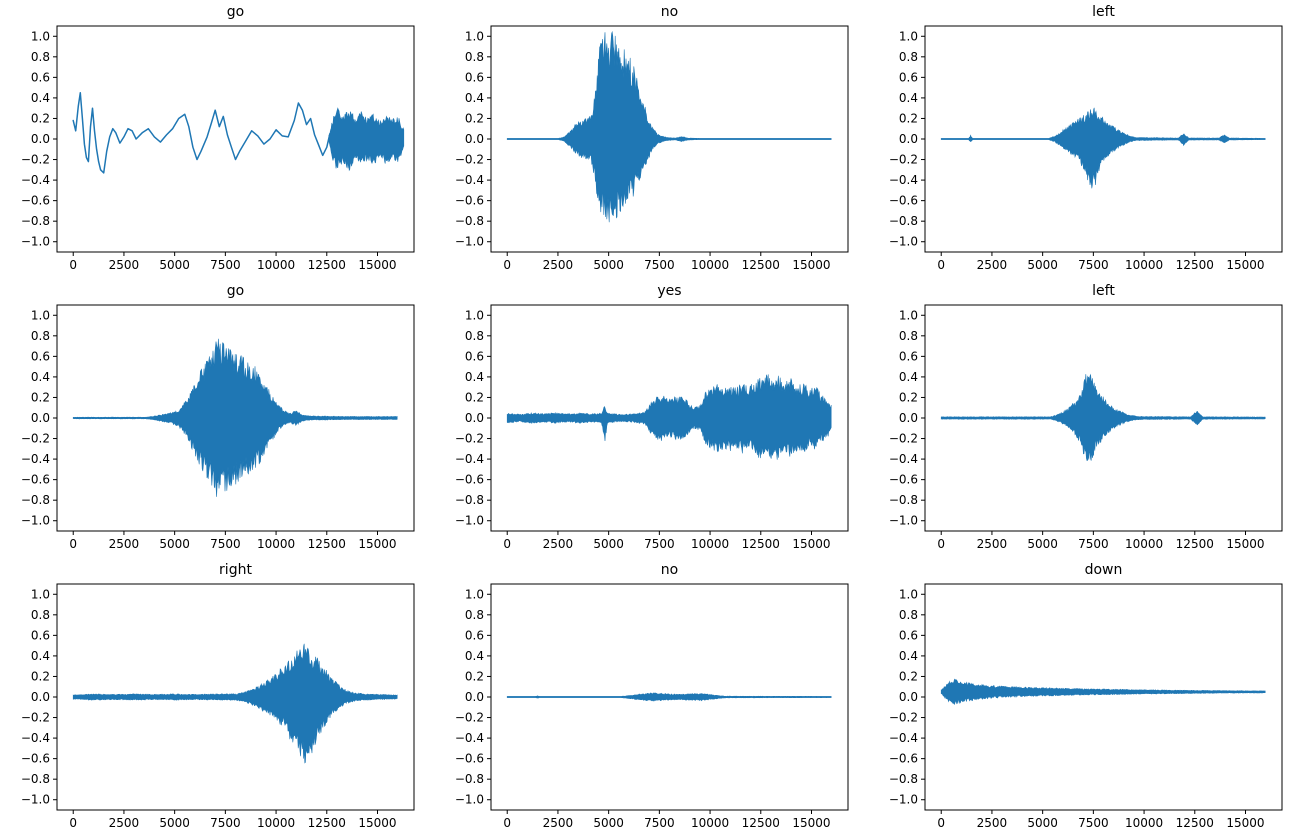 This screenshot has width=1303, height=837. What do you see at coordinates (1103, 570) in the screenshot?
I see `subplot-title: down` at bounding box center [1103, 570].